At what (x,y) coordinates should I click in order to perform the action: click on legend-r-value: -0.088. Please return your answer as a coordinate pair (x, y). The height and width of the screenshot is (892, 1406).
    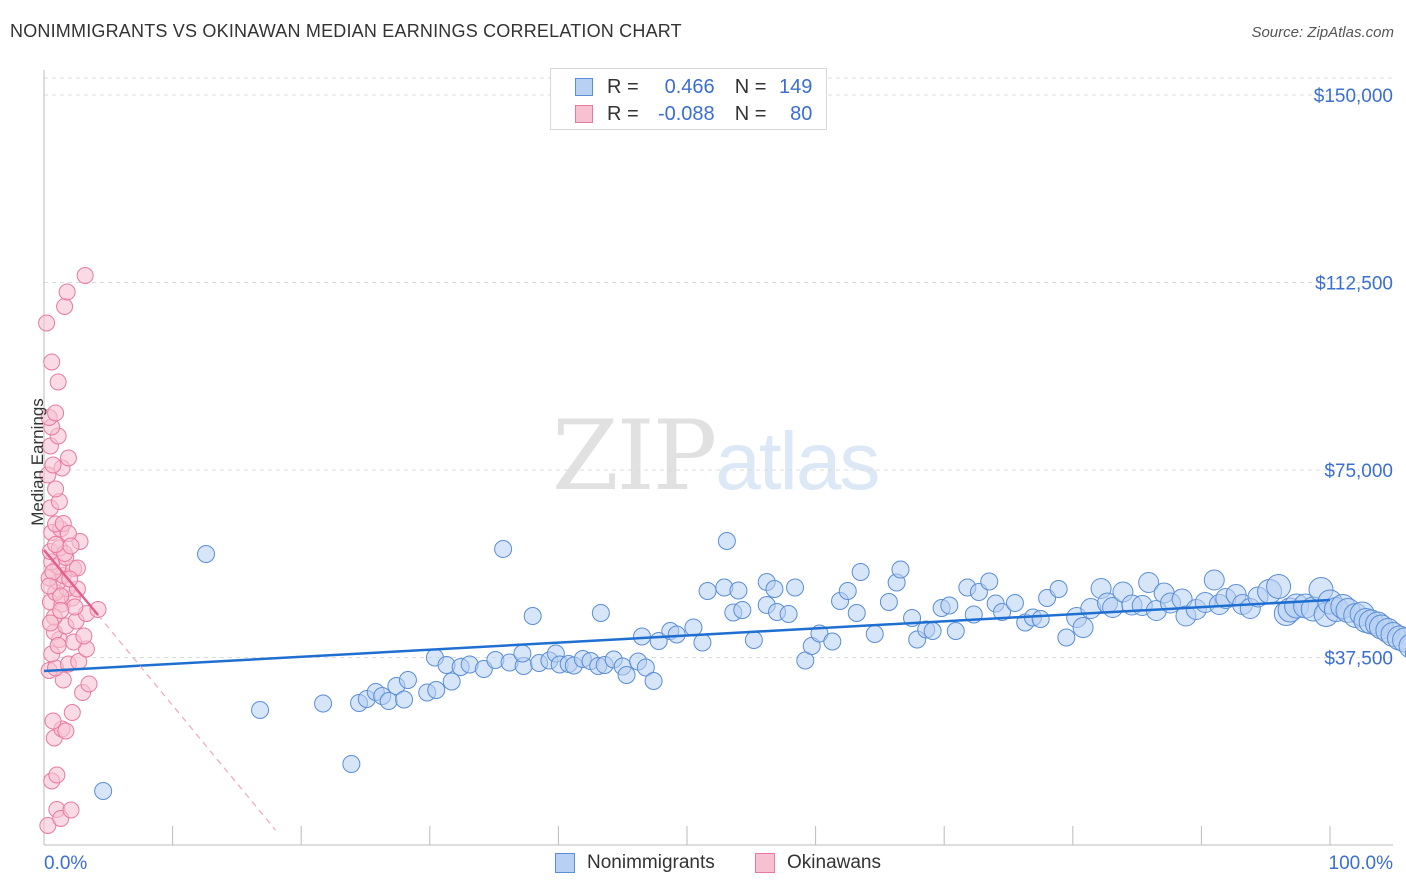
    Looking at the image, I should click on (686, 113).